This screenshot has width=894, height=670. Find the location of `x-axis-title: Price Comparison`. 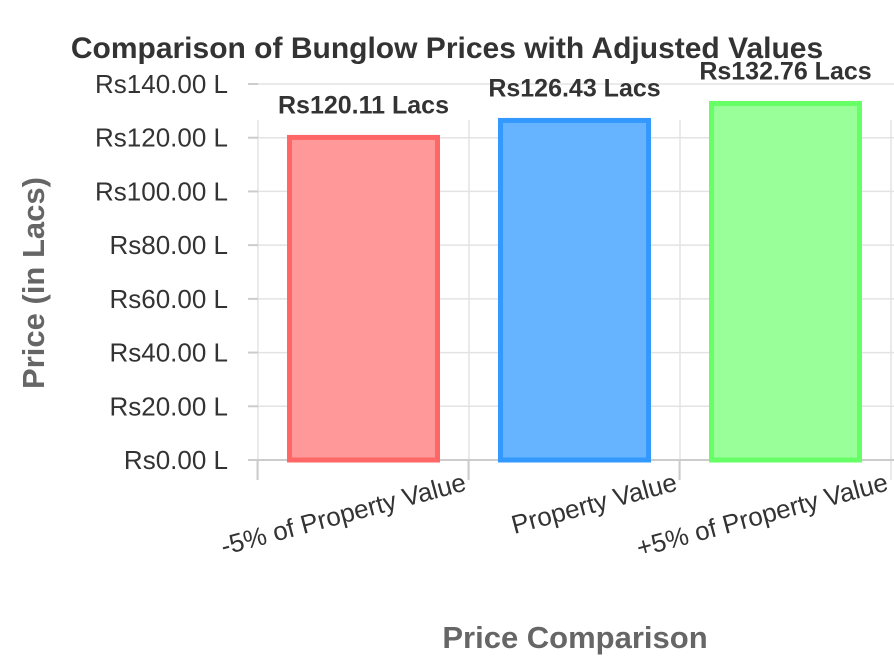

x-axis-title: Price Comparison is located at coordinates (574, 637).